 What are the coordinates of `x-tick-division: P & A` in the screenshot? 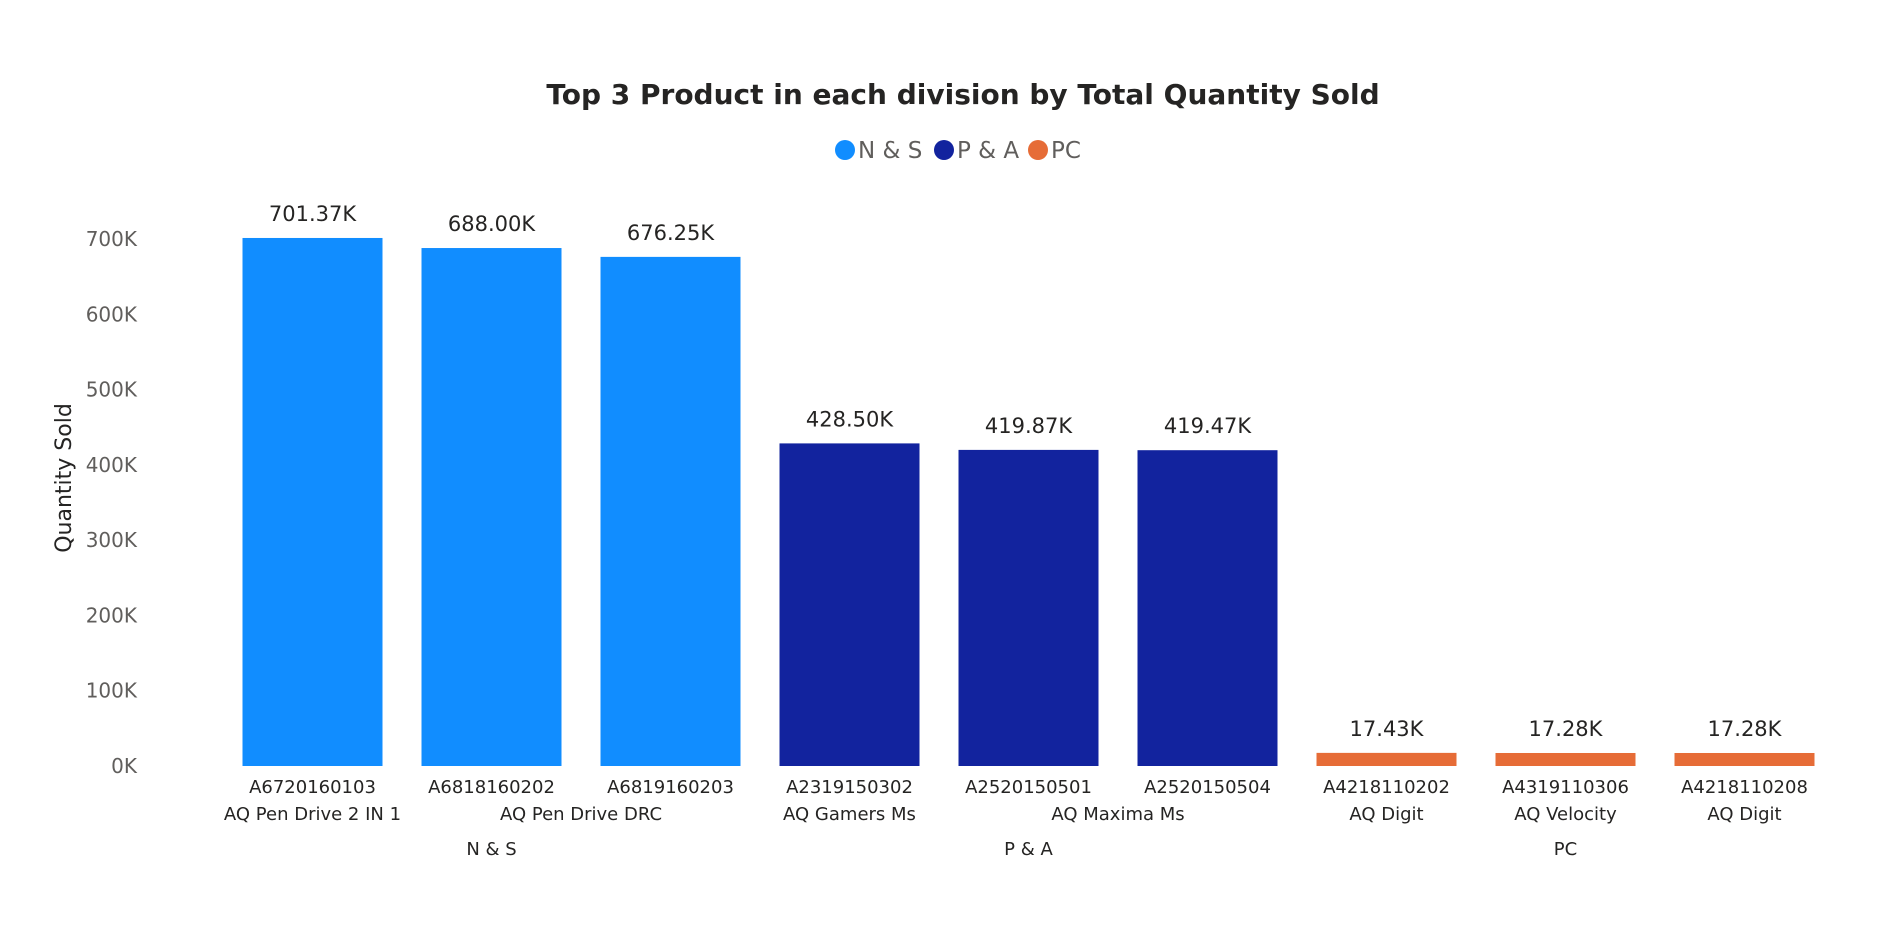 It's located at (1028, 849).